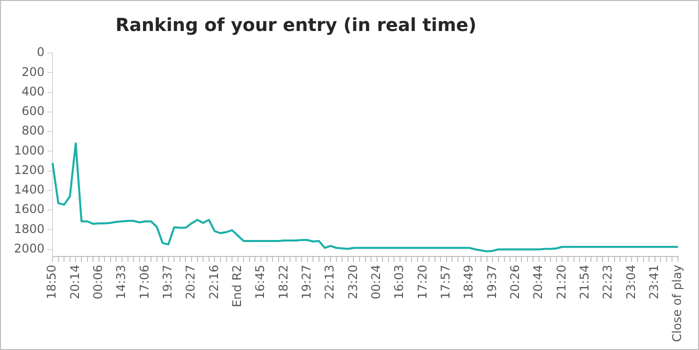 The image size is (699, 350). I want to click on x-tick-label: End R2, so click(237, 286).